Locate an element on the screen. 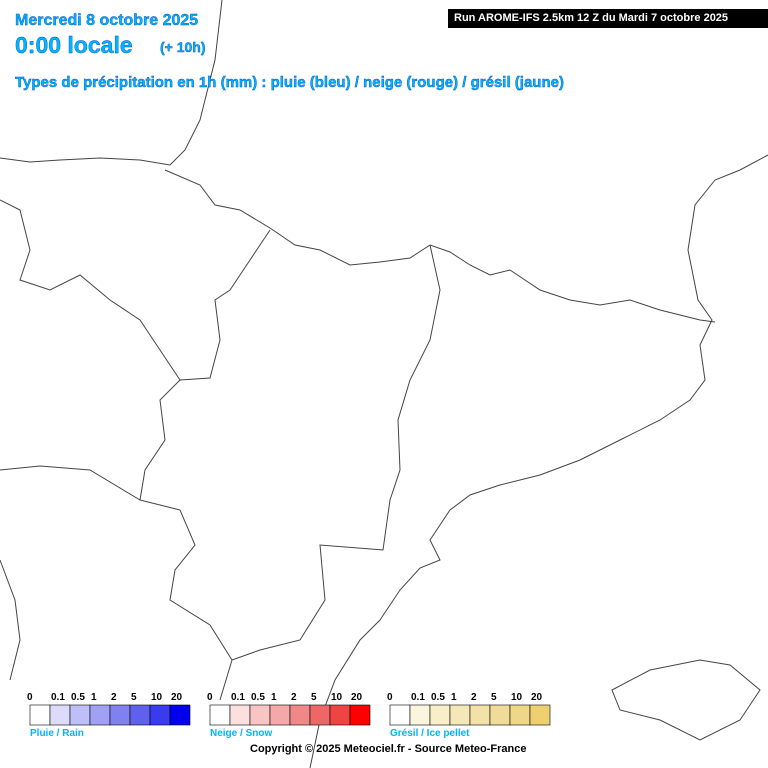 This screenshot has height=768, width=768. legend-name: Neige / Snow is located at coordinates (241, 733).